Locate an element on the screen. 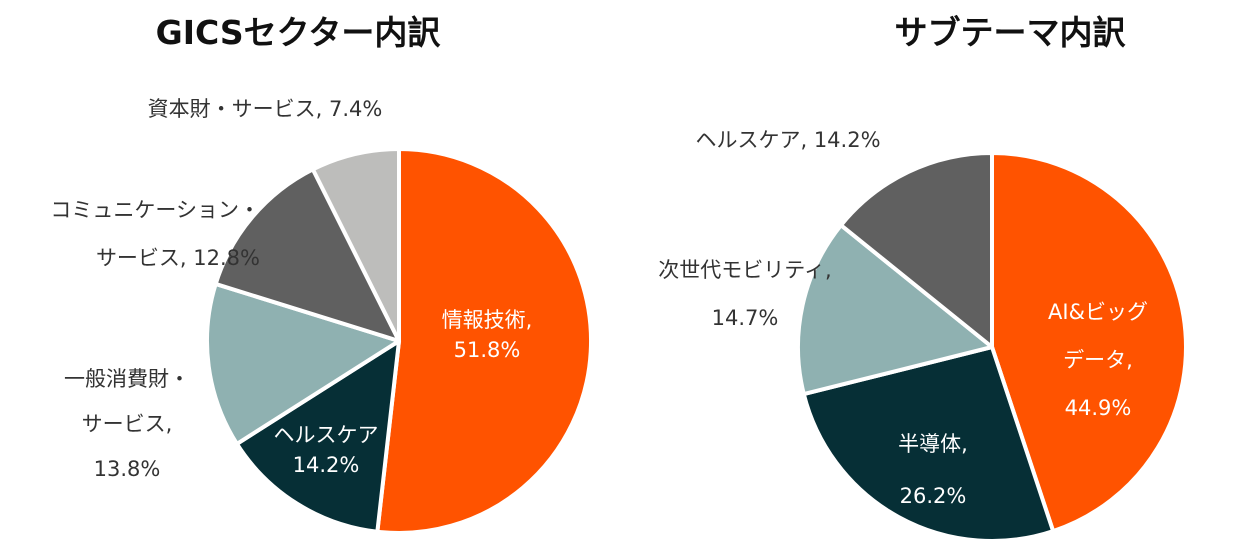  chart-1-label-industrials: 資本財・サービス, 7.4% is located at coordinates (265, 109).